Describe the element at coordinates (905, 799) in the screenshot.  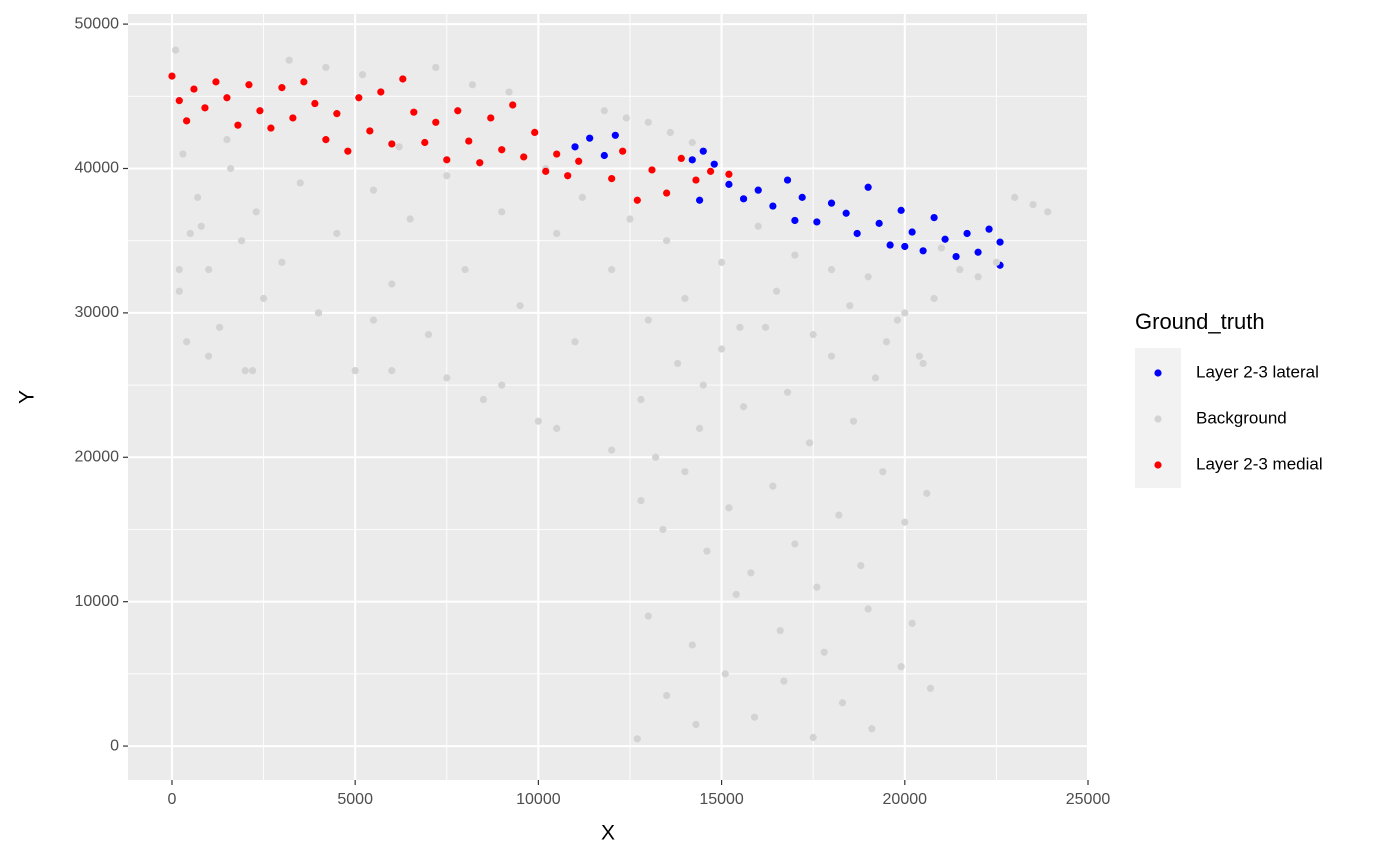
I see `x-tick-label: 20000` at that location.